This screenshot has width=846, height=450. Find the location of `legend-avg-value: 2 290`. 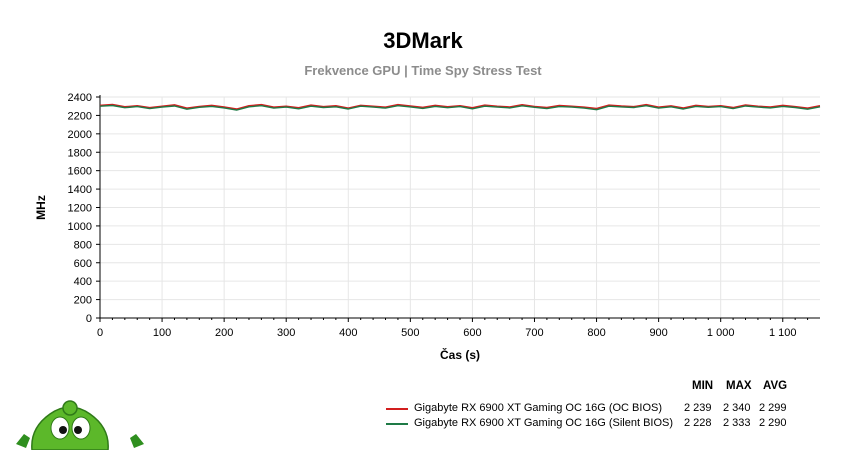

legend-avg-value: 2 290 is located at coordinates (773, 423).